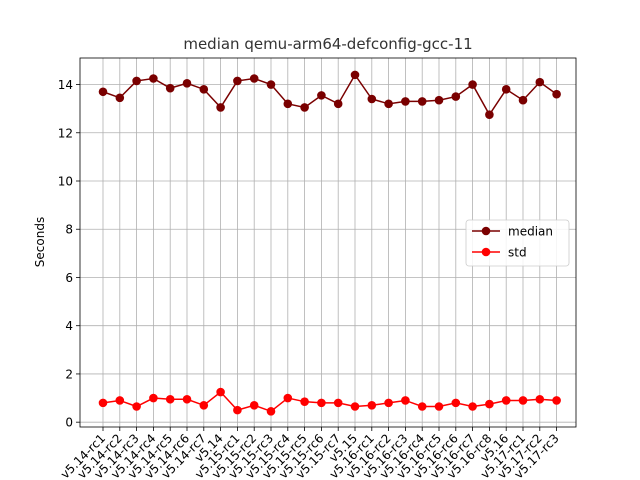 This screenshot has width=640, height=480. Describe the element at coordinates (69, 254) in the screenshot. I see `y-axis-ticks: 0 2 4 6 8 10 12 14` at that location.